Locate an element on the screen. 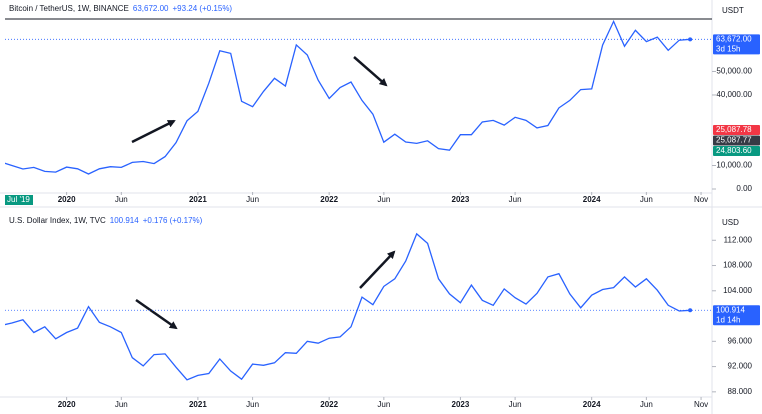 The width and height of the screenshot is (762, 414). y-tick-label: 50,000.00 is located at coordinates (734, 71).